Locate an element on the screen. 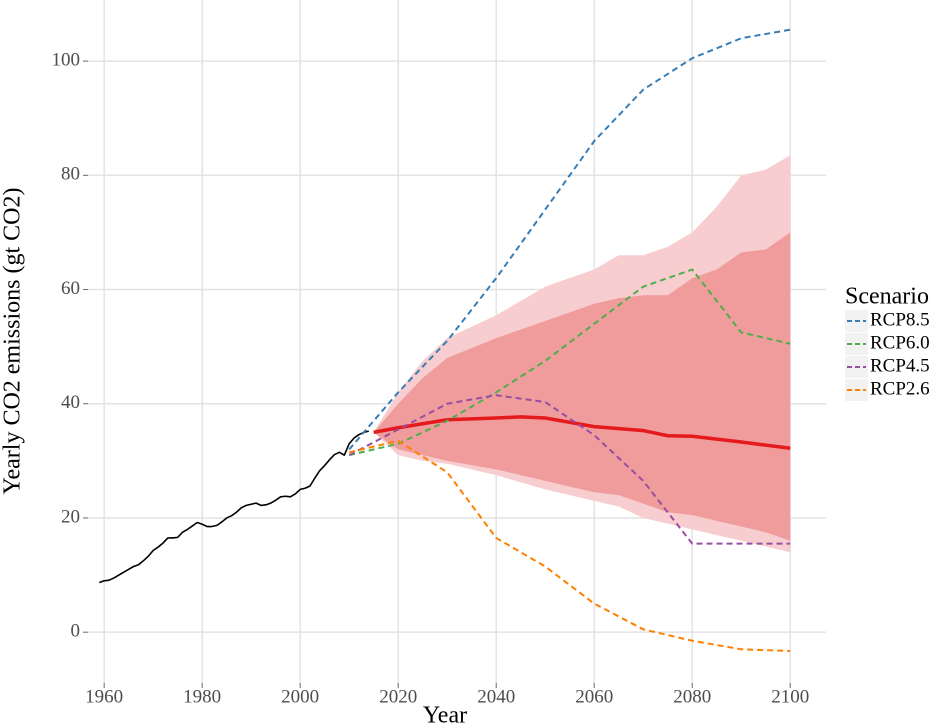  y-tick-label: 100 is located at coordinates (66, 59).